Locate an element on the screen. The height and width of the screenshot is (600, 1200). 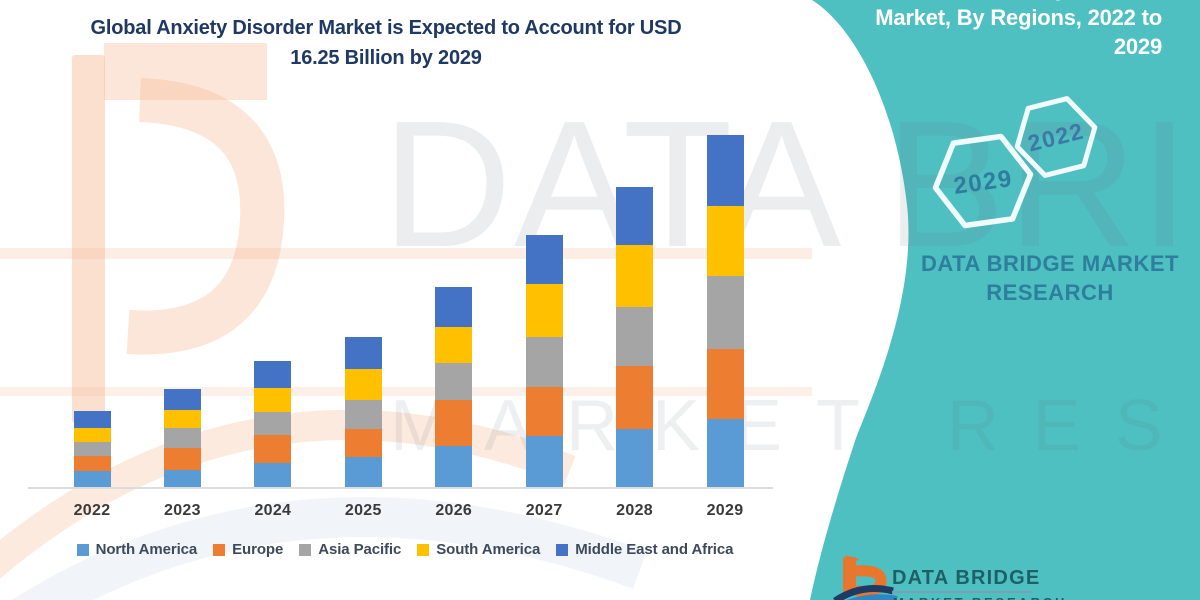
footer-logo-mark is located at coordinates (865, 577).